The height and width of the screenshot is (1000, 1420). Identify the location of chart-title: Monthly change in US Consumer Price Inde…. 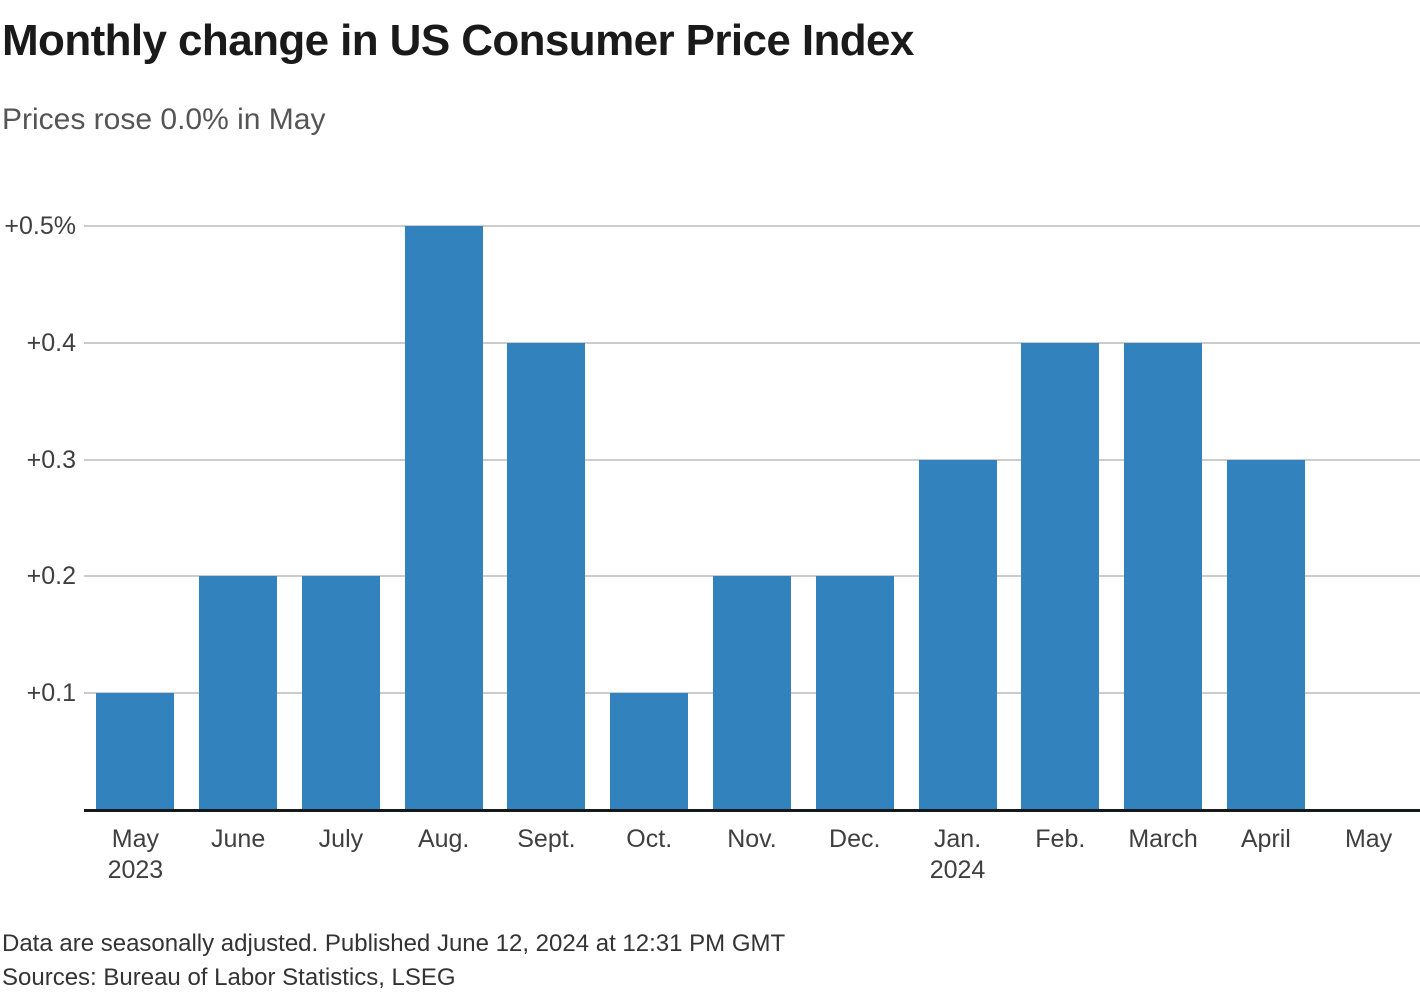
(458, 40).